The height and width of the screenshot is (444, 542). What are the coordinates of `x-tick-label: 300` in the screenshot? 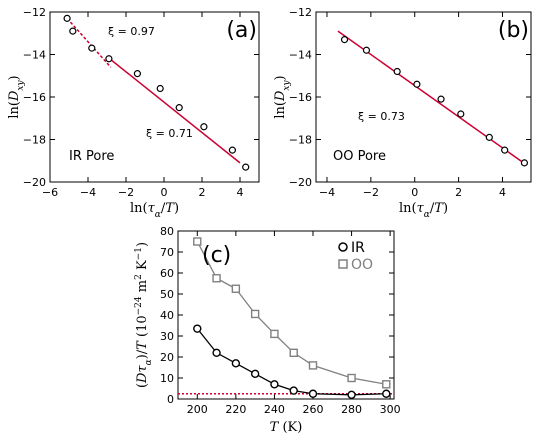 It's located at (390, 409).